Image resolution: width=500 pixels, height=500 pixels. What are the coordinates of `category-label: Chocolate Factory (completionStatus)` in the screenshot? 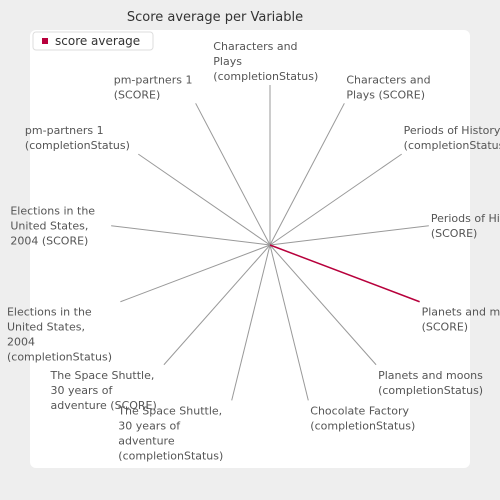 It's located at (362, 418).